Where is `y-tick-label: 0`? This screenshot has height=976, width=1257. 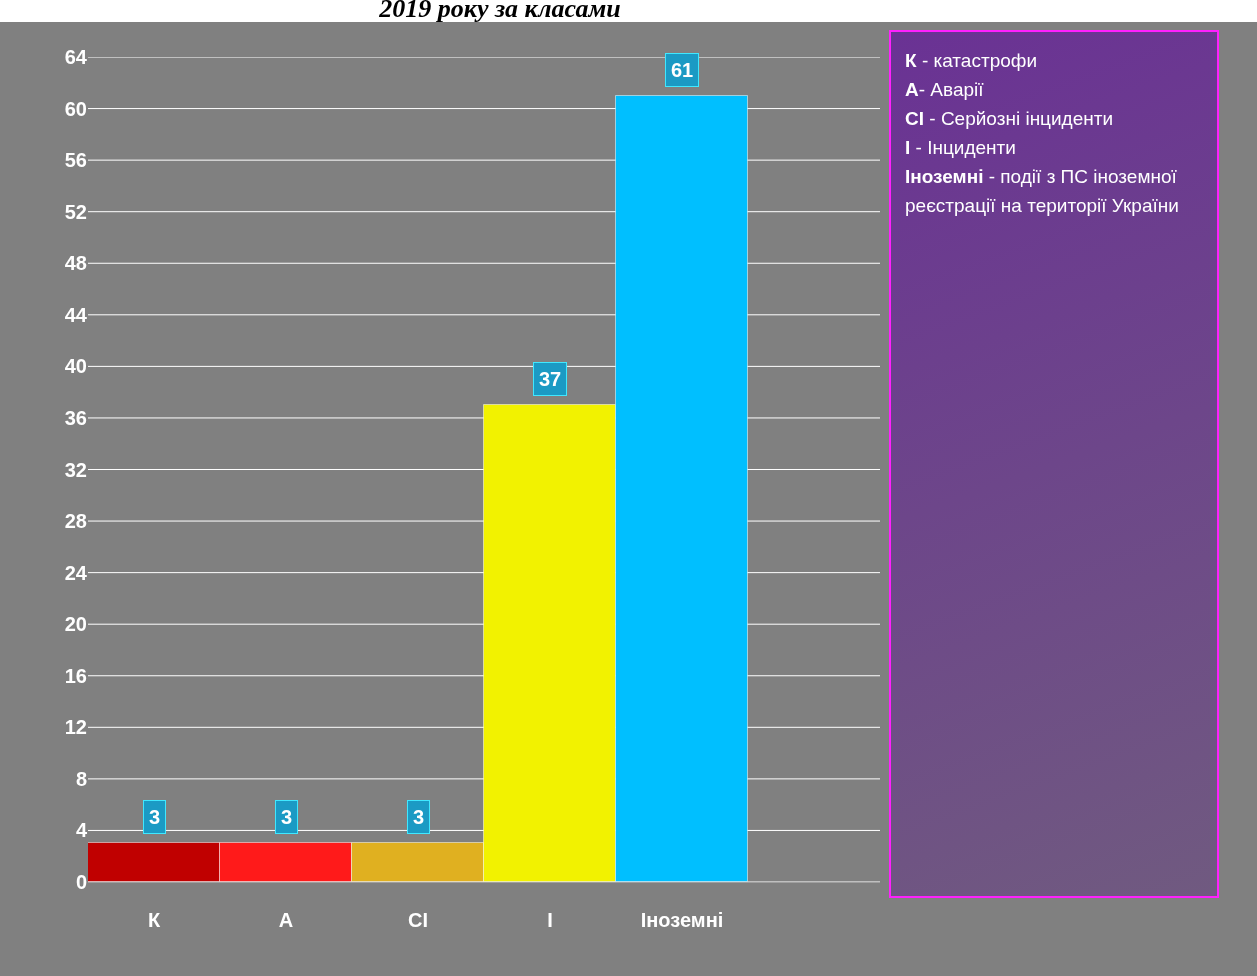 y-tick-label: 0 is located at coordinates (81, 882).